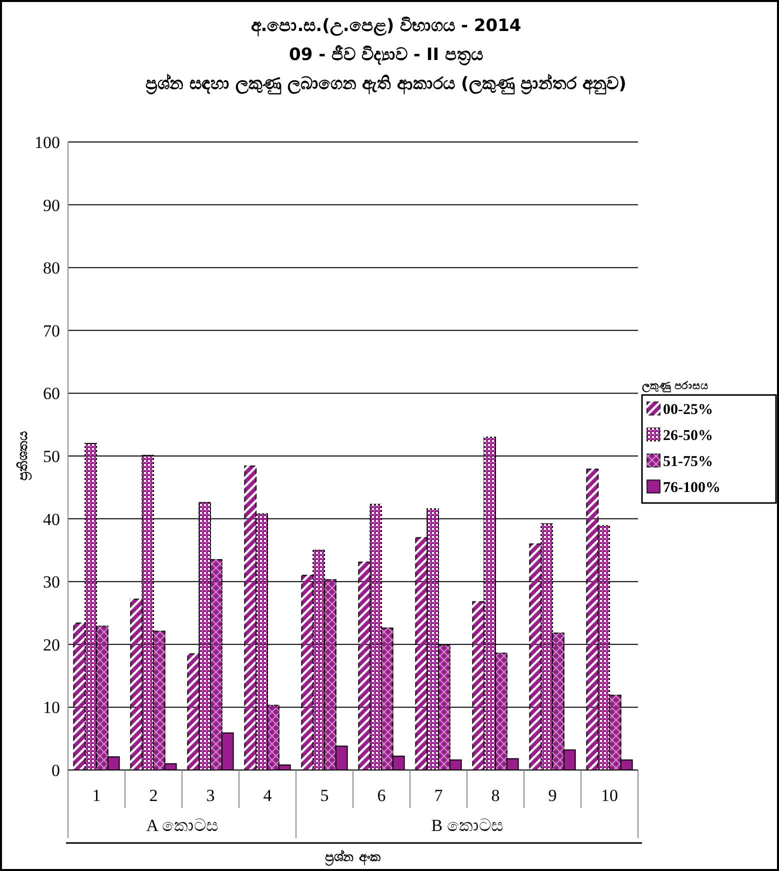 Image resolution: width=779 pixels, height=871 pixels. What do you see at coordinates (324, 795) in the screenshot?
I see `x-tick-label: 5` at bounding box center [324, 795].